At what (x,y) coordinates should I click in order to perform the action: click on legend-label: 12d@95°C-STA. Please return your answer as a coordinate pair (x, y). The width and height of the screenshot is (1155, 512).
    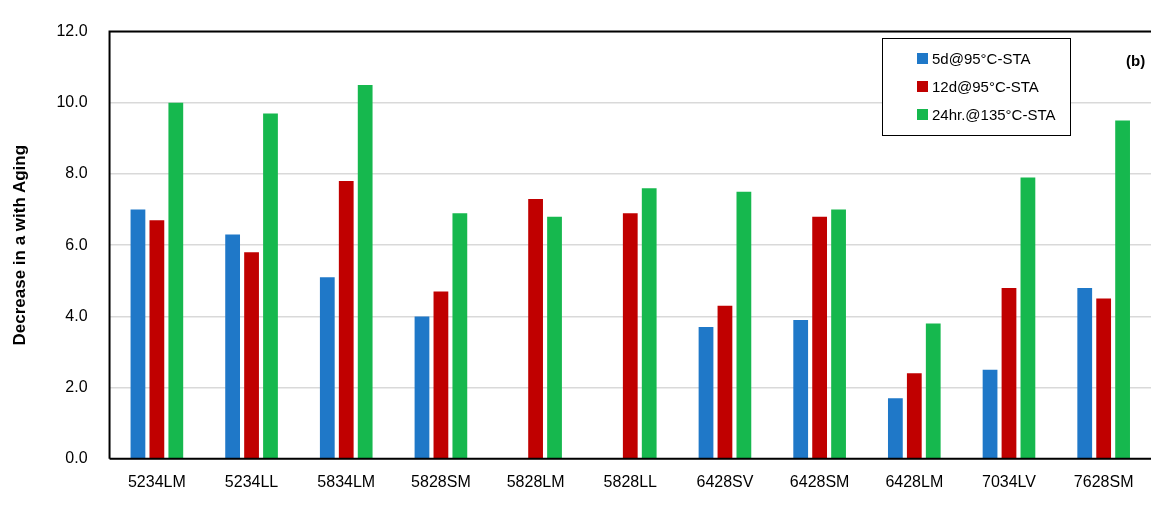
    Looking at the image, I should click on (985, 87).